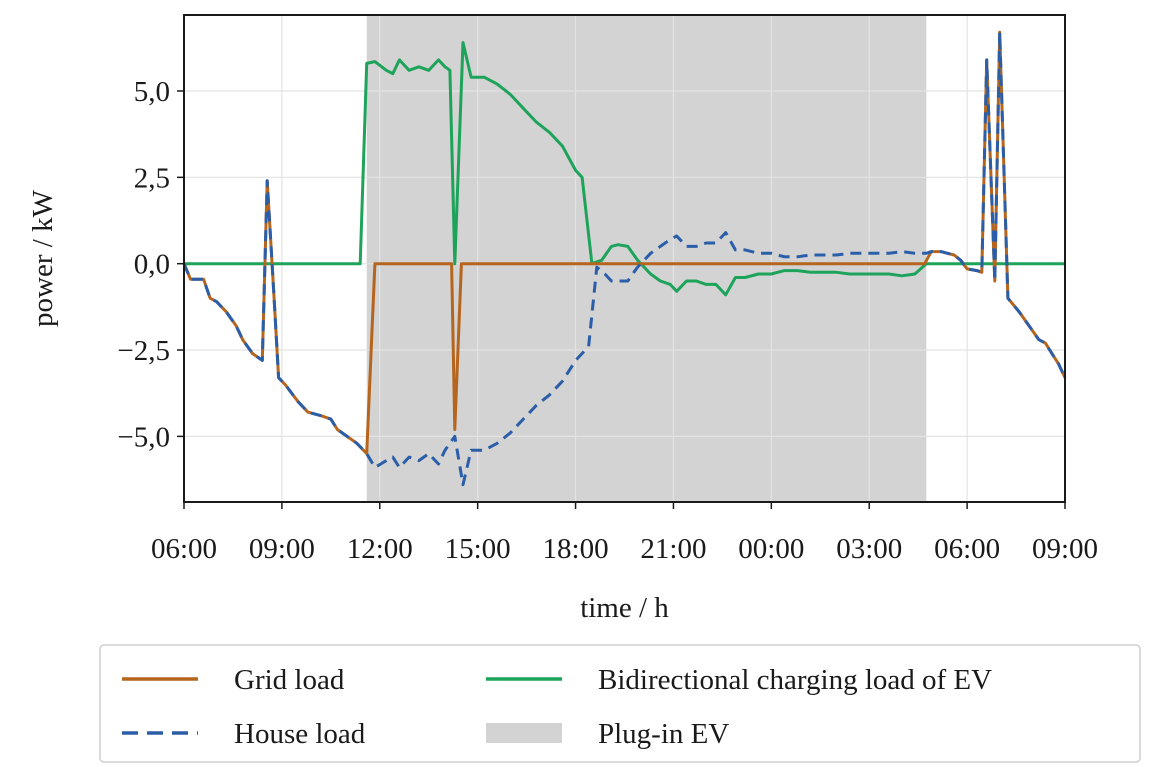  Describe the element at coordinates (624, 608) in the screenshot. I see `x-axis-label: time / h` at that location.